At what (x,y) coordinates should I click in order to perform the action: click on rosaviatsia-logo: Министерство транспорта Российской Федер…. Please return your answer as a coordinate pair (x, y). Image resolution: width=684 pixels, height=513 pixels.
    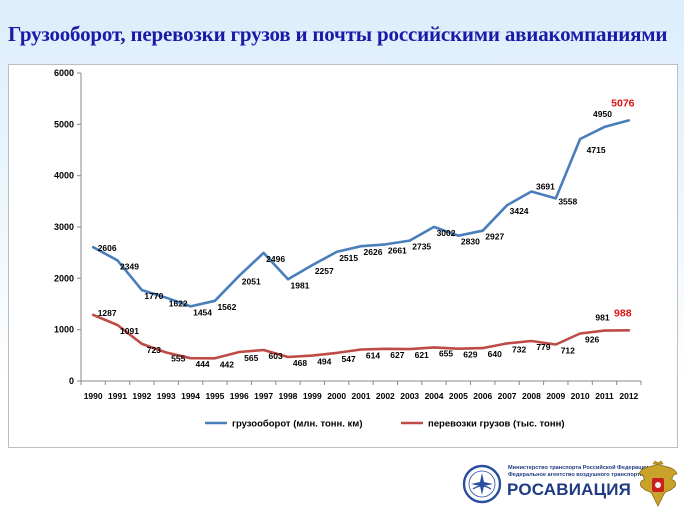
    Looking at the image, I should click on (573, 485).